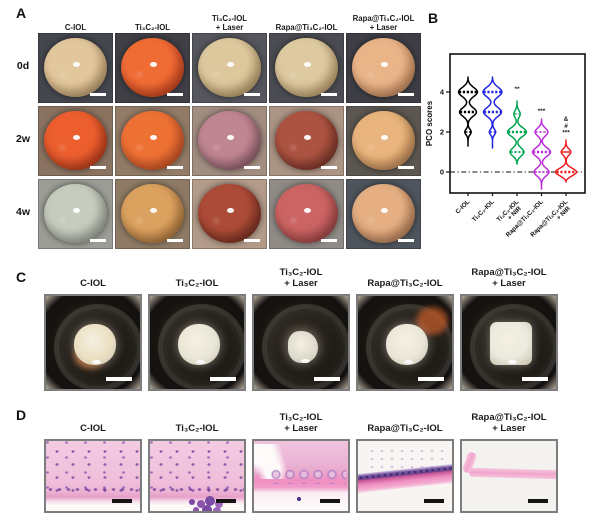 The image size is (600, 526). What do you see at coordinates (21, 277) in the screenshot?
I see `panel-c-label: C` at bounding box center [21, 277].